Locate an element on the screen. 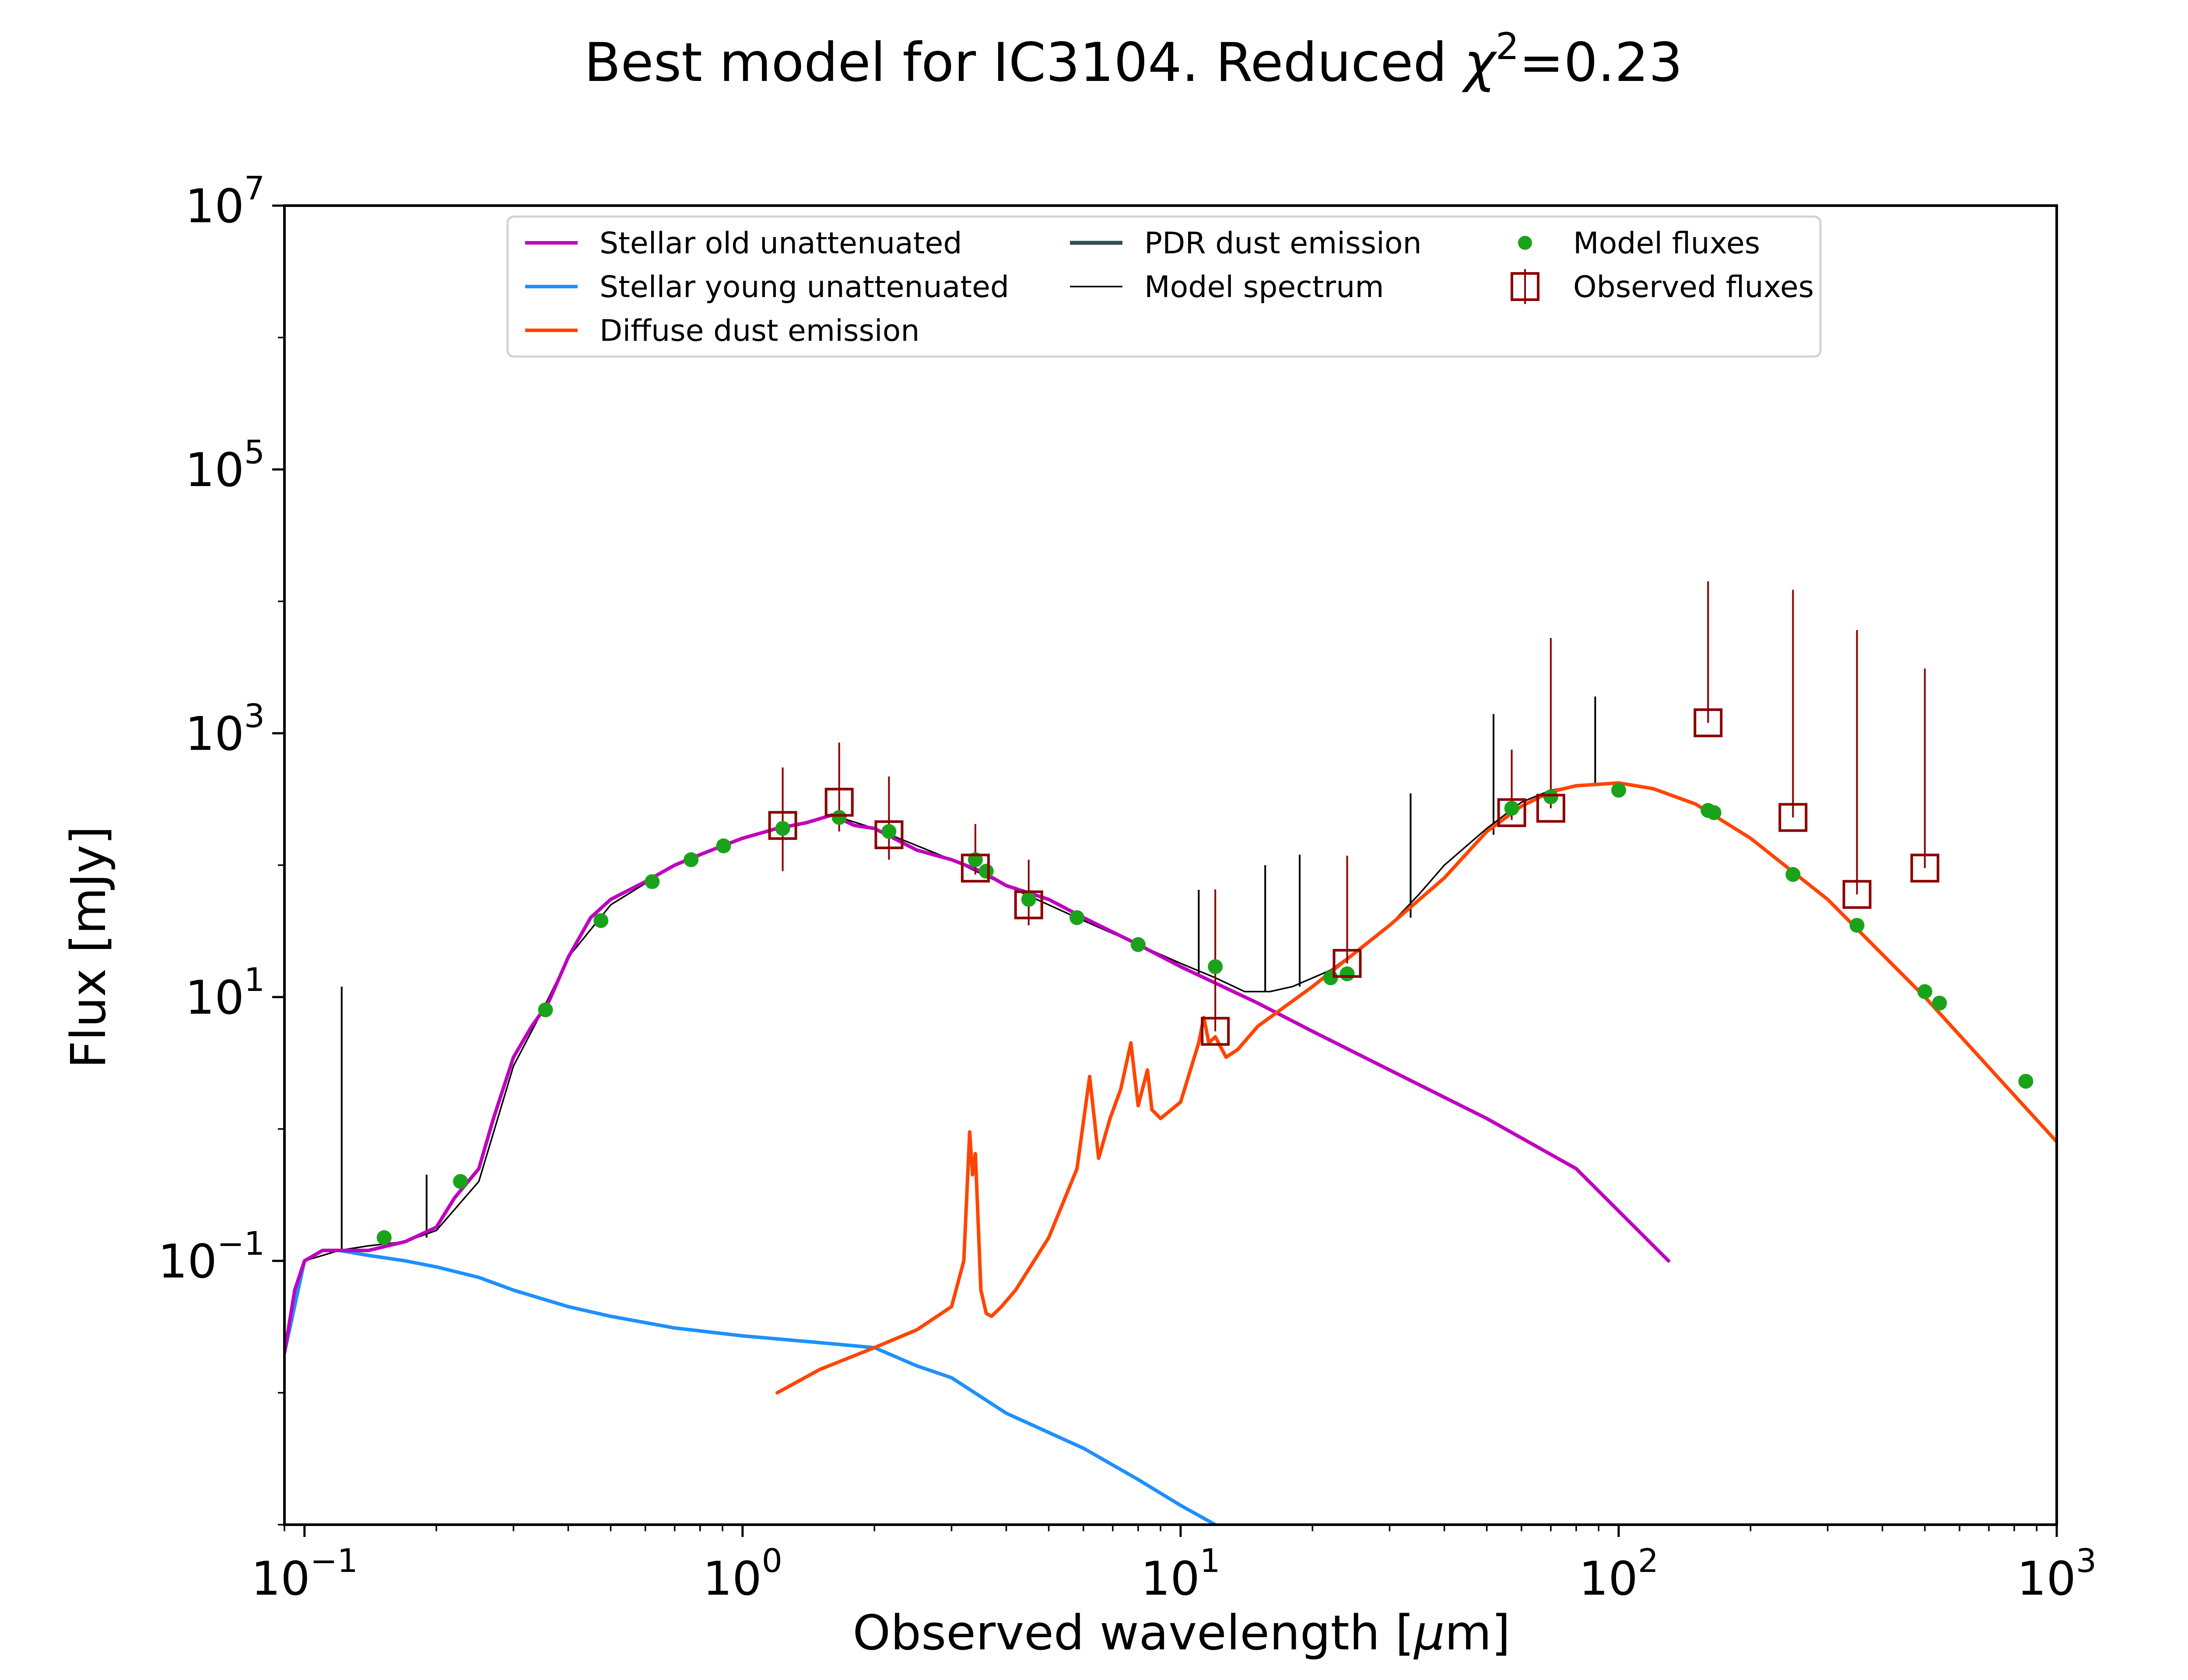 This screenshot has width=2188, height=1680. y-tick-label: 10⁻¹ is located at coordinates (211, 1256).